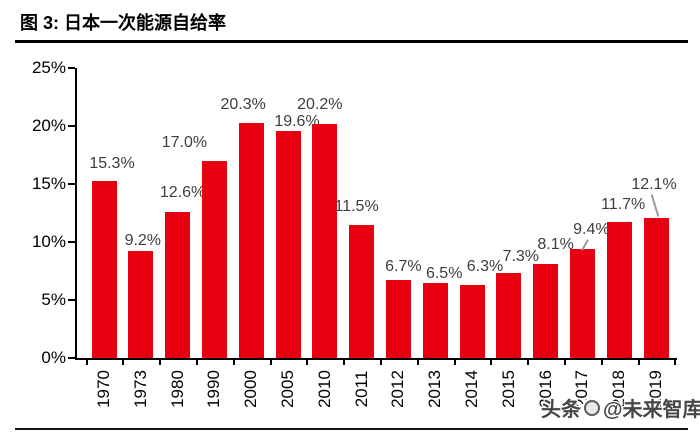 The width and height of the screenshot is (700, 437). I want to click on x-axis-label-text: 1973, so click(140, 389).